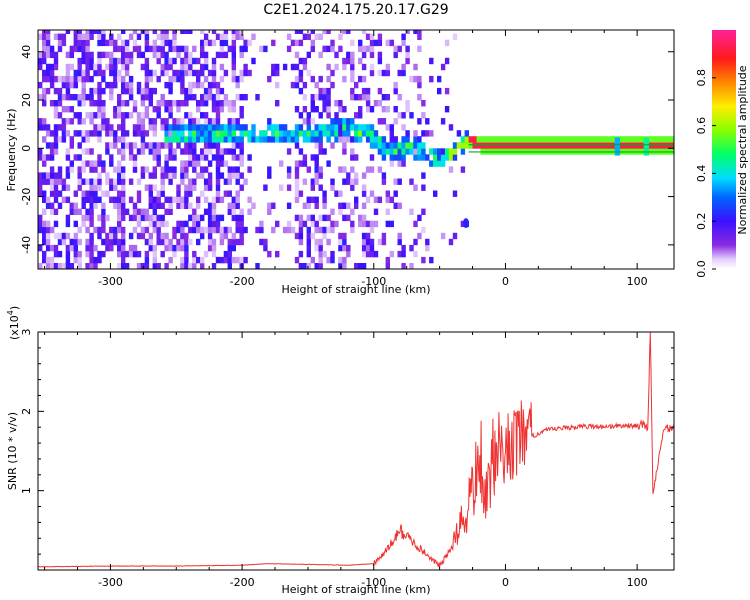  I want to click on snr-multiplier-close: ), so click(14, 308).